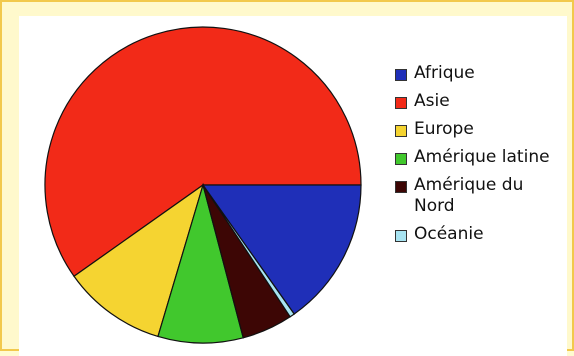  Describe the element at coordinates (139, 260) in the screenshot. I see `pie-slice-europe` at that location.